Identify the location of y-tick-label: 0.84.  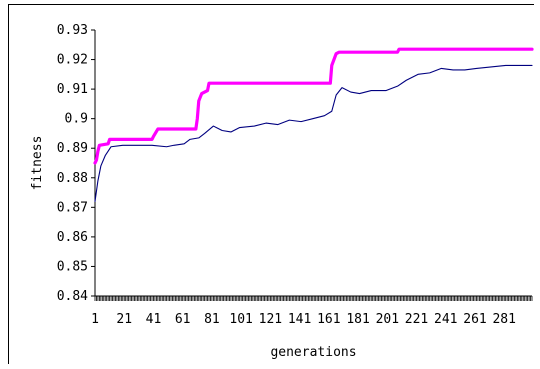
(72, 296).